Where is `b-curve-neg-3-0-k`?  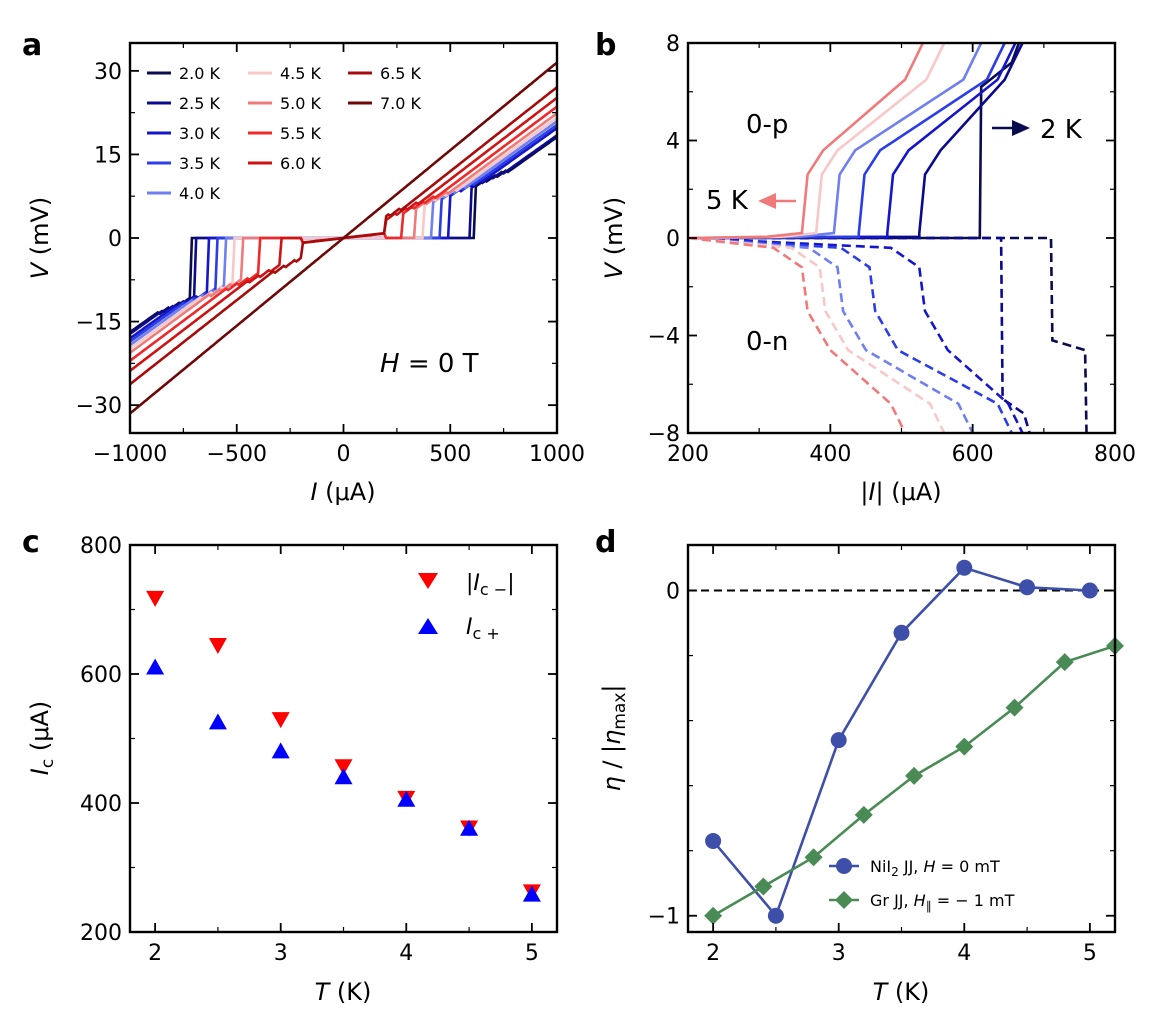 b-curve-neg-3-0-k is located at coordinates (855, 335).